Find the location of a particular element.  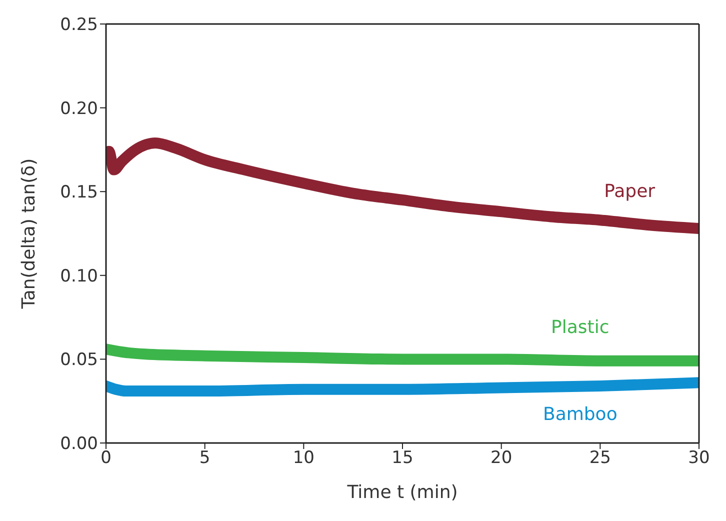

series-label: Bamboo is located at coordinates (580, 415).